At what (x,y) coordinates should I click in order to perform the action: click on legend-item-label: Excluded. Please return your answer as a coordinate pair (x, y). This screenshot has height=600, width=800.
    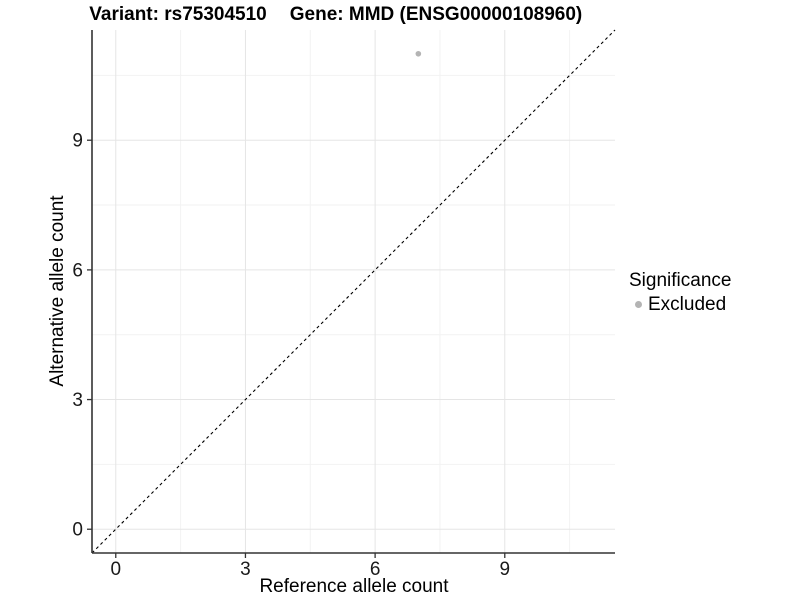
    Looking at the image, I should click on (687, 304).